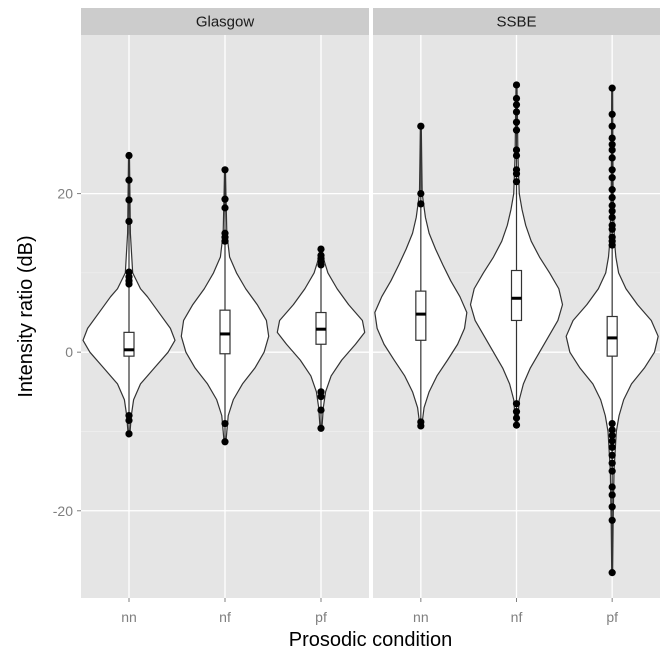 The image size is (665, 655). I want to click on y-tick-label: 0, so click(69, 352).